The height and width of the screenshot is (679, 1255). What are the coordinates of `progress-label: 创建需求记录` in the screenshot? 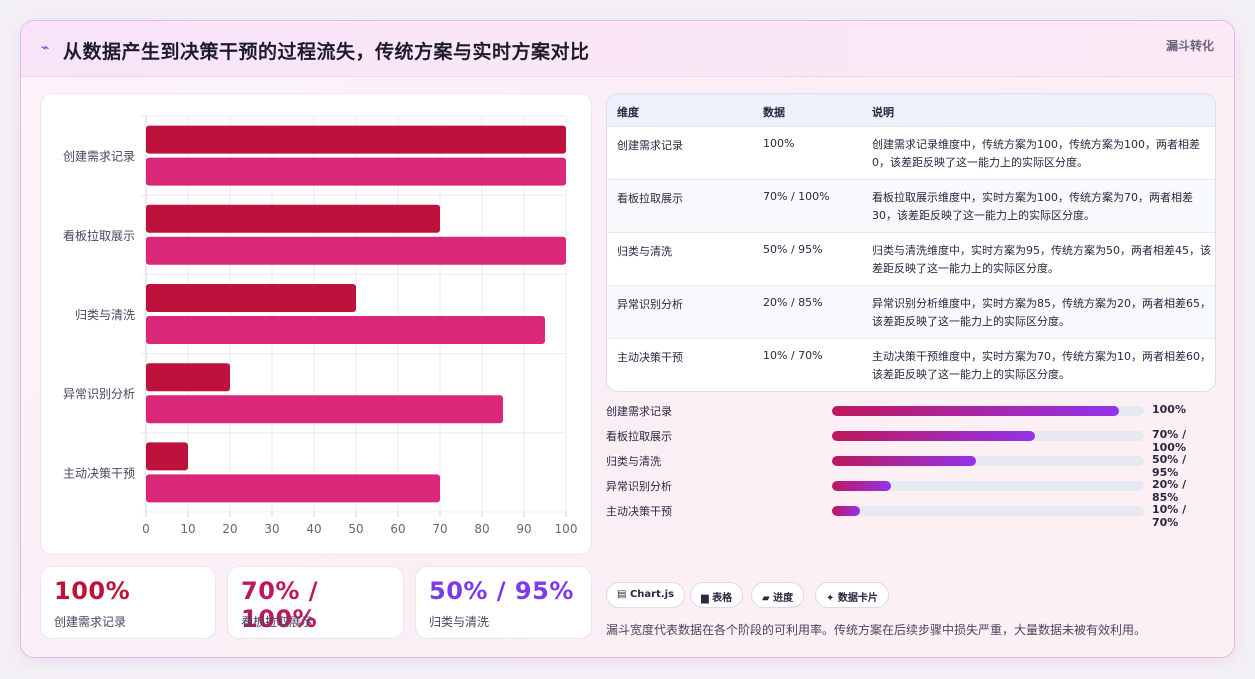 It's located at (639, 411).